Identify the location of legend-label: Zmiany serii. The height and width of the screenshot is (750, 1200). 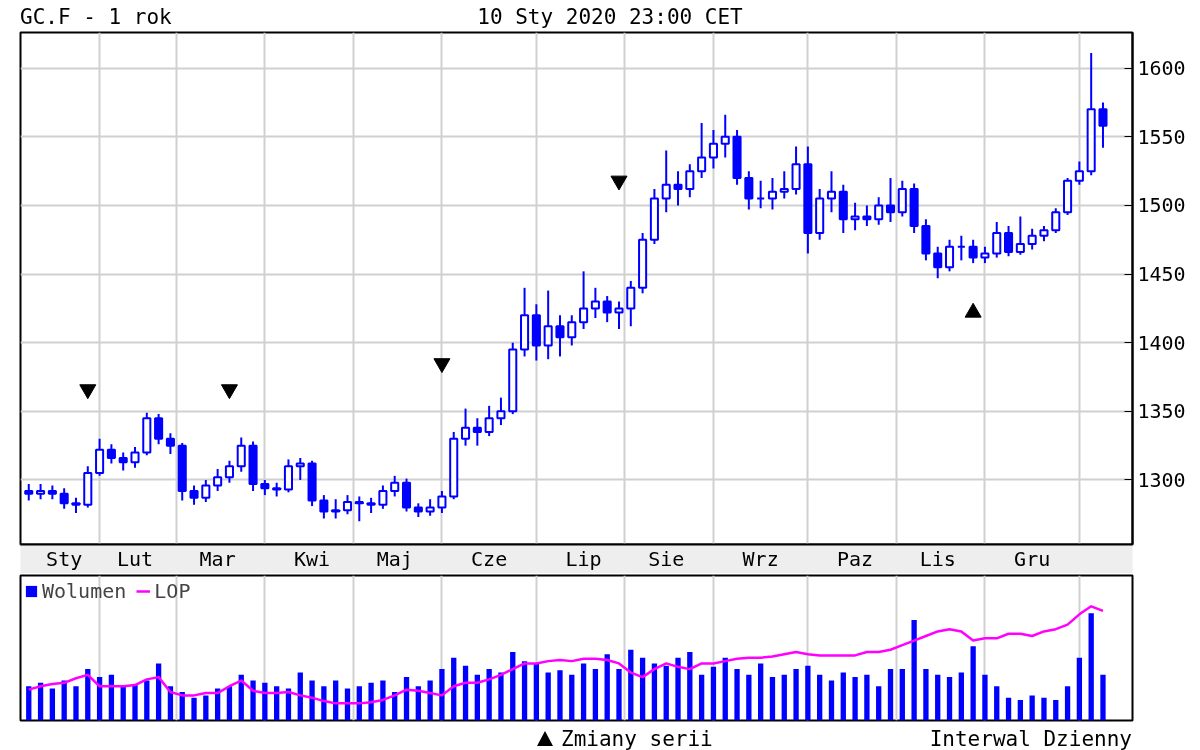
(636, 738).